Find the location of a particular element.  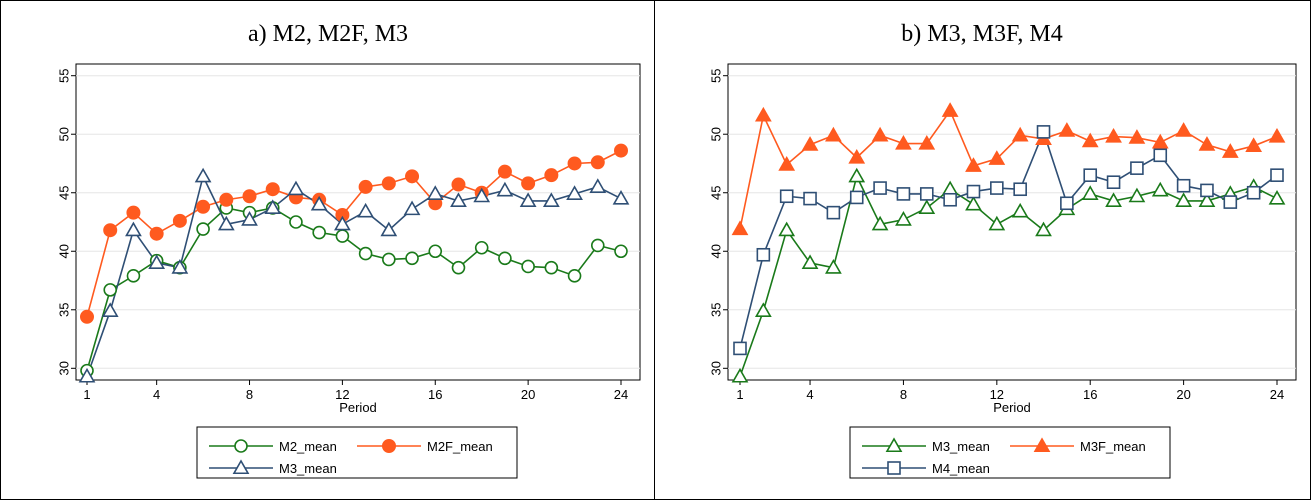

x-tick-label: 12 is located at coordinates (997, 394).